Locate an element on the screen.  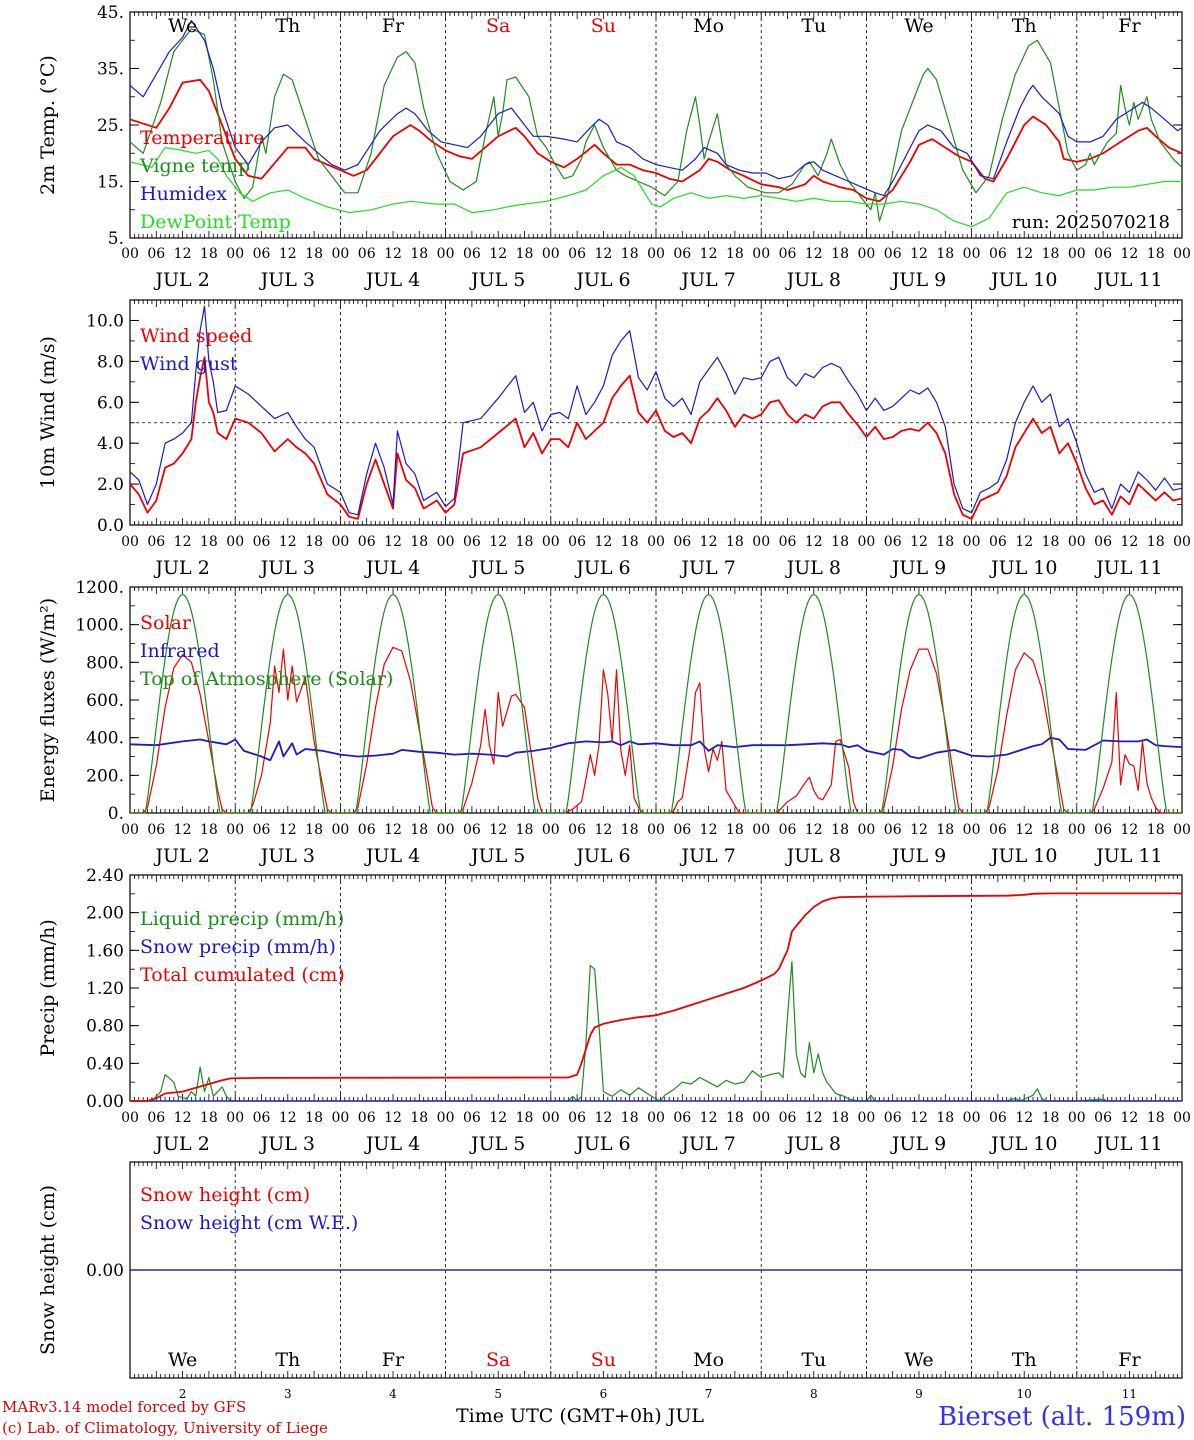
weekday-label: Mo is located at coordinates (708, 26).